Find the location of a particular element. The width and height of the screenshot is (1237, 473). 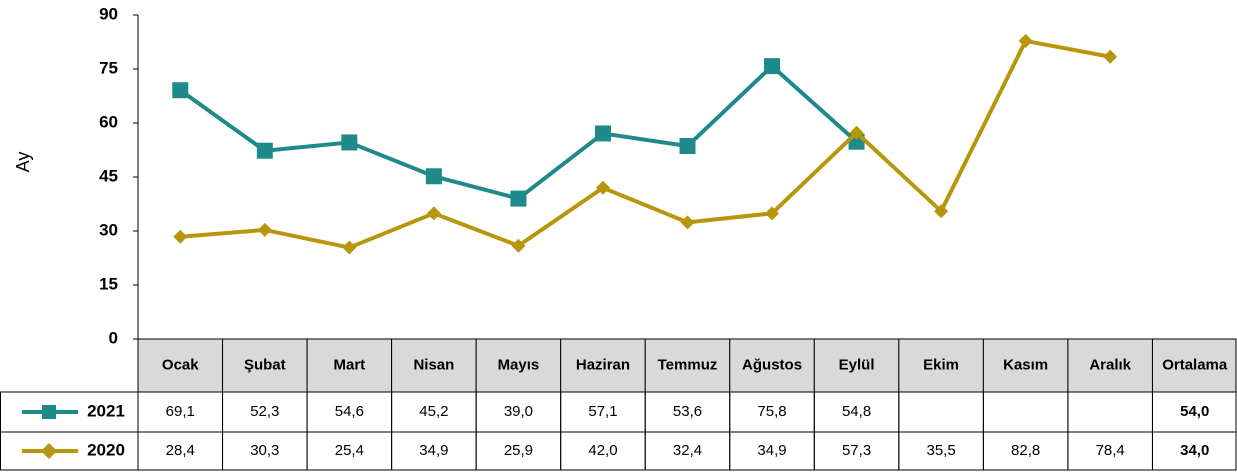

legend-label: 2021 is located at coordinates (106, 410).